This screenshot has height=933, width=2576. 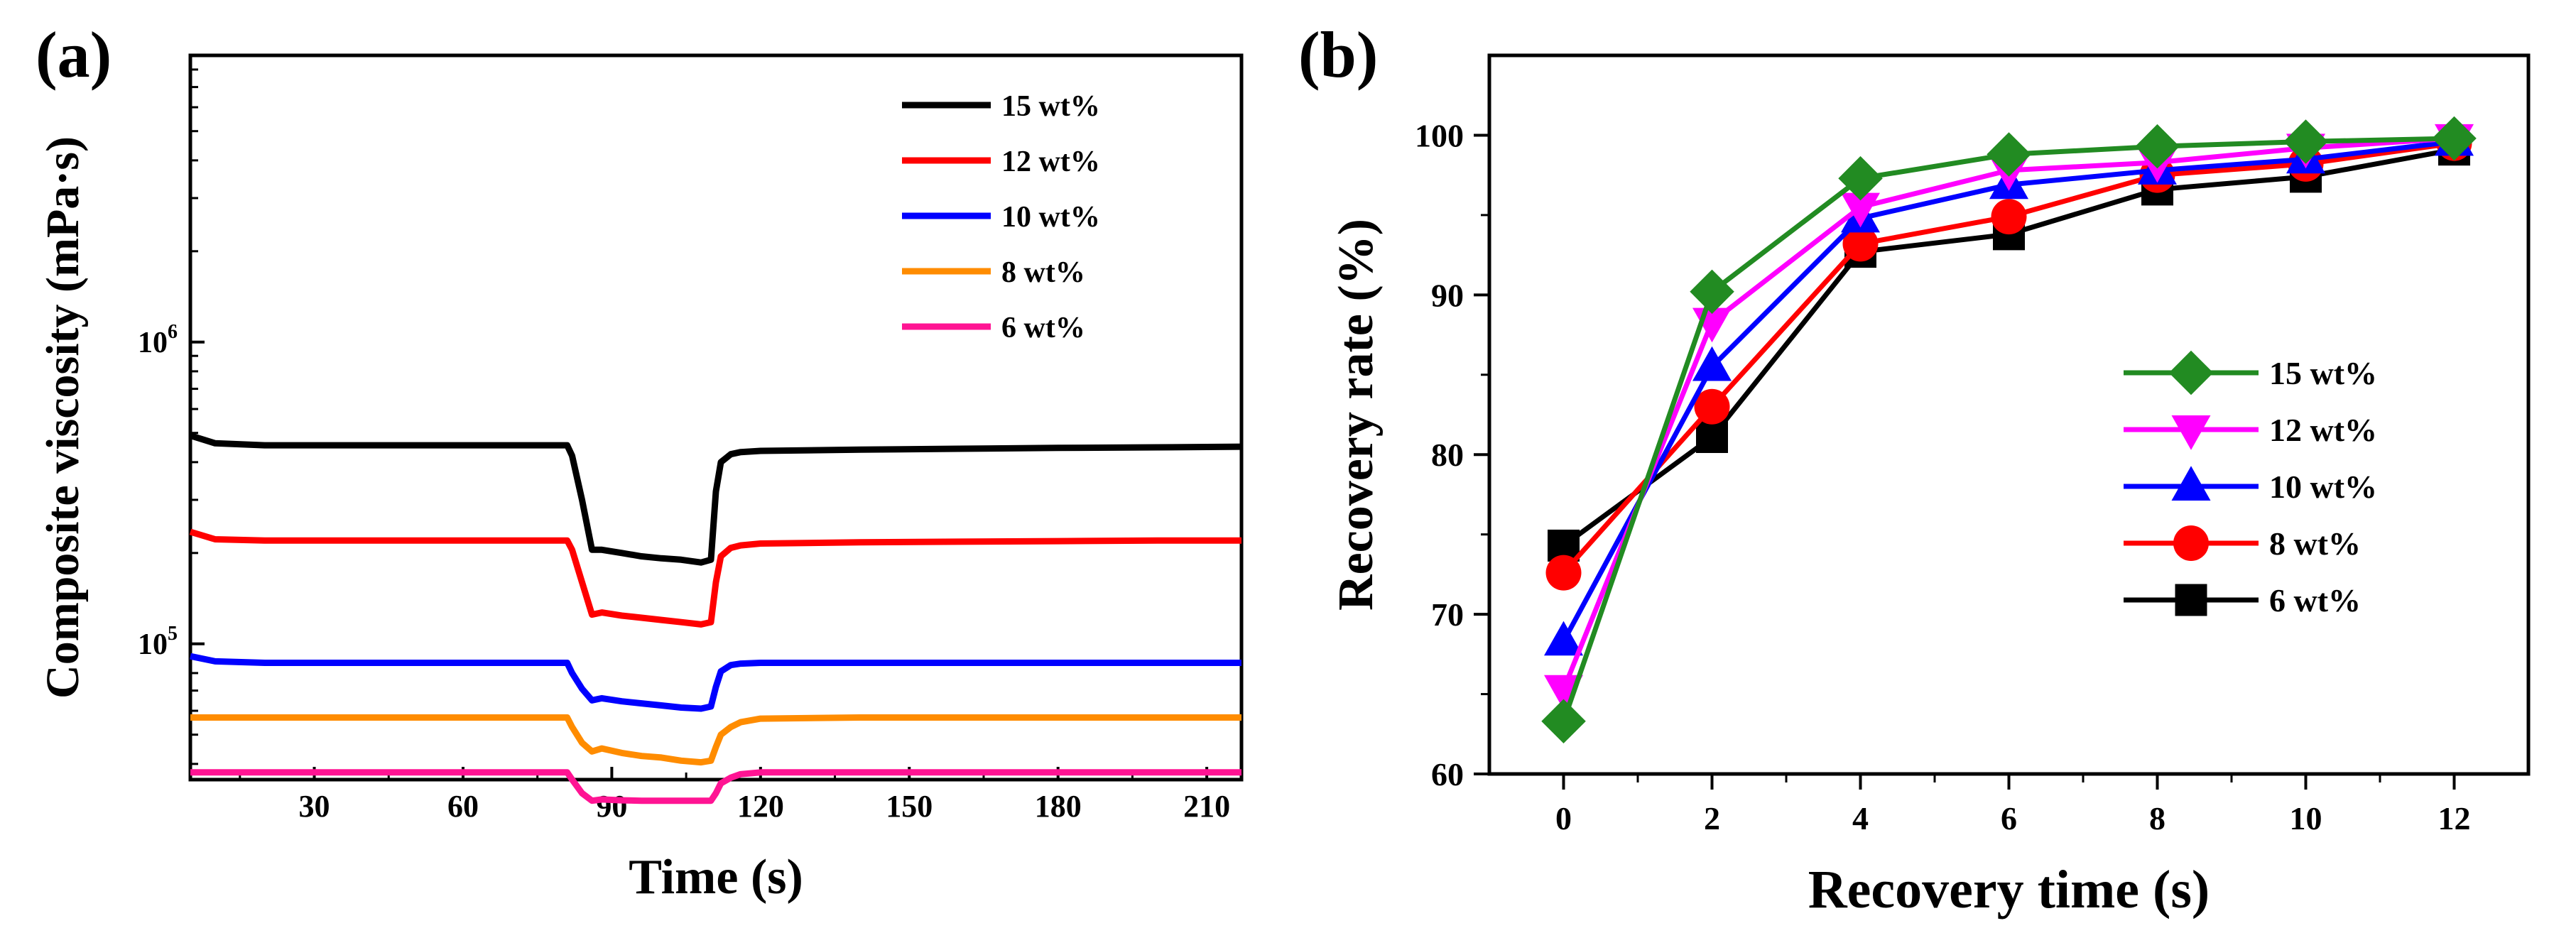 I want to click on x-tick-label: 60, so click(x=463, y=806).